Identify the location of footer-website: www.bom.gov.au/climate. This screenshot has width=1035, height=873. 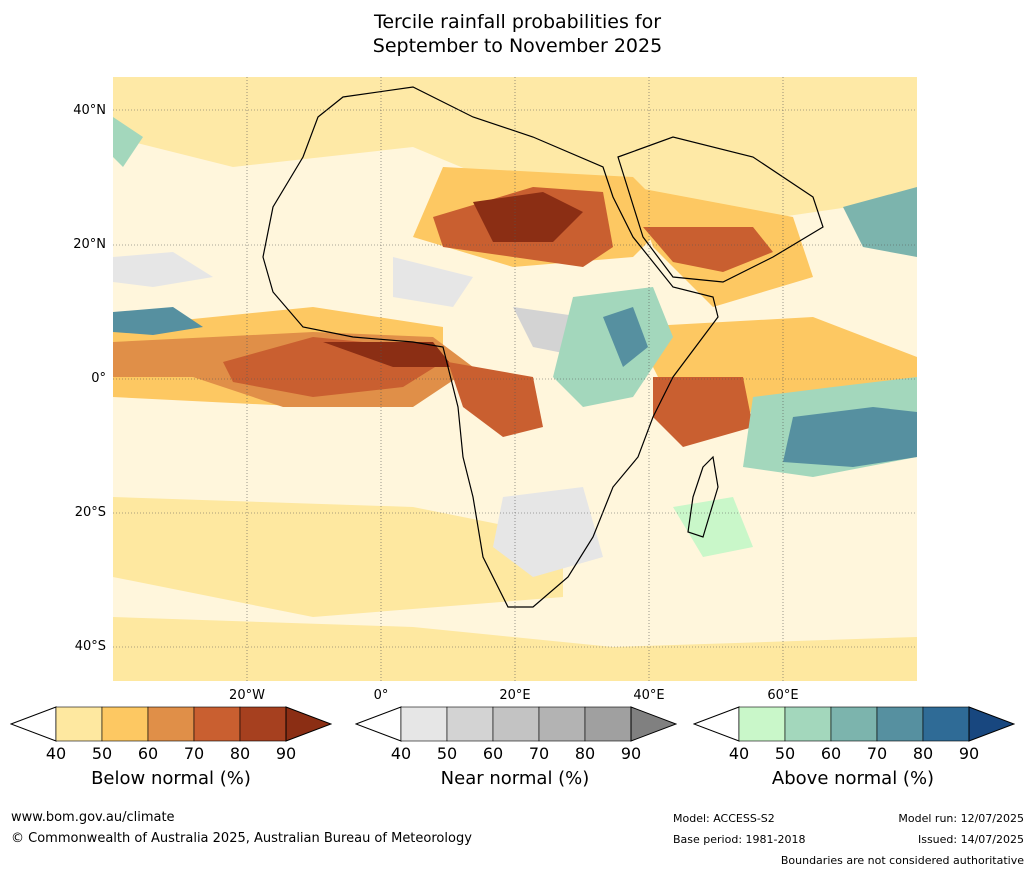
(93, 817).